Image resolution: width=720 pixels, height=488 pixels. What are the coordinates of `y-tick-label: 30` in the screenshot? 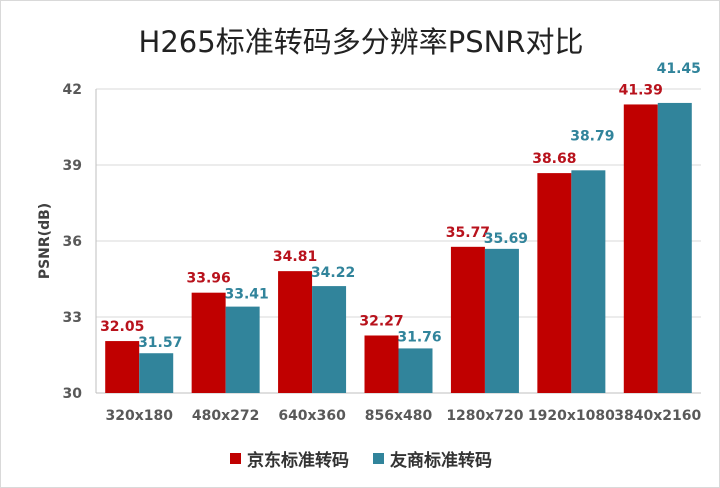 It's located at (73, 394).